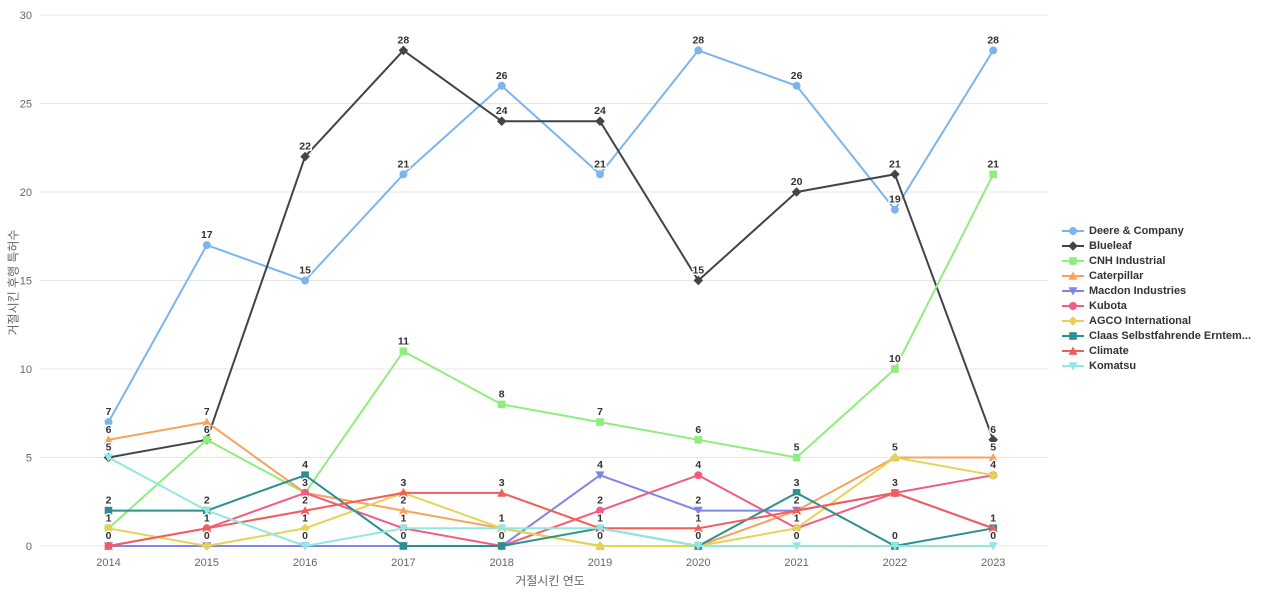  I want to click on data-label: 4, so click(600, 465).